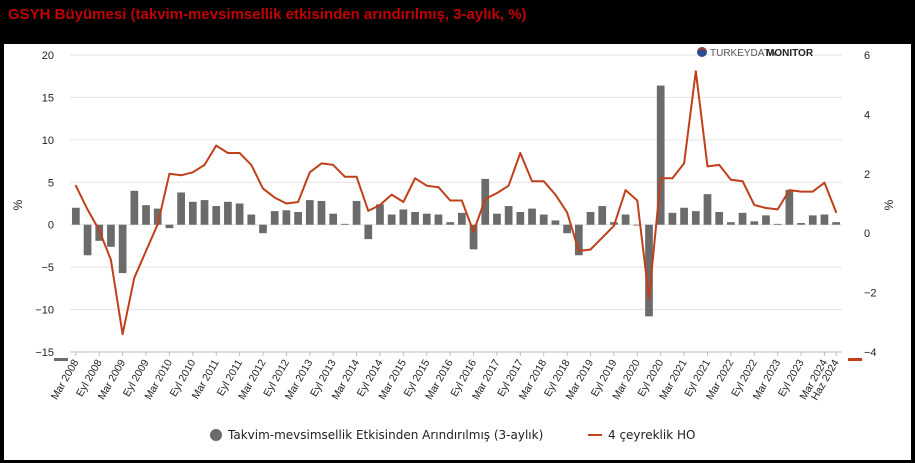 This screenshot has height=463, width=915. I want to click on bar-2009Q3, so click(146, 215).